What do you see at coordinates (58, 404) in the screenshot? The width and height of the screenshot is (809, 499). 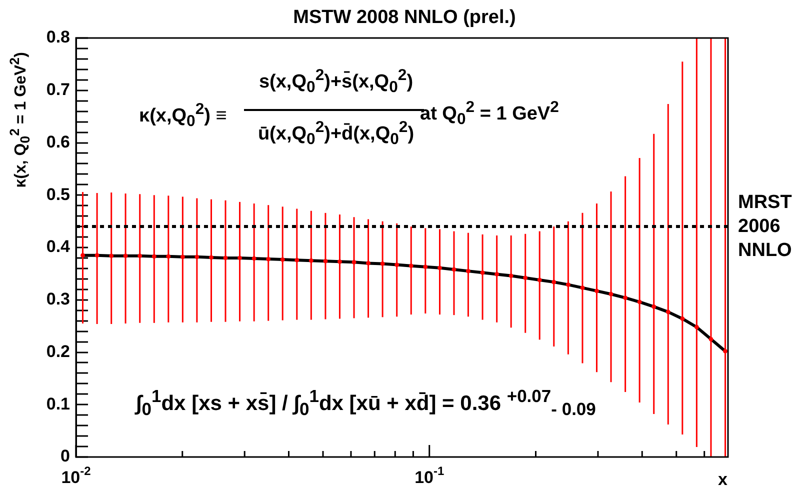 I see `y-tick-label: 0.1` at bounding box center [58, 404].